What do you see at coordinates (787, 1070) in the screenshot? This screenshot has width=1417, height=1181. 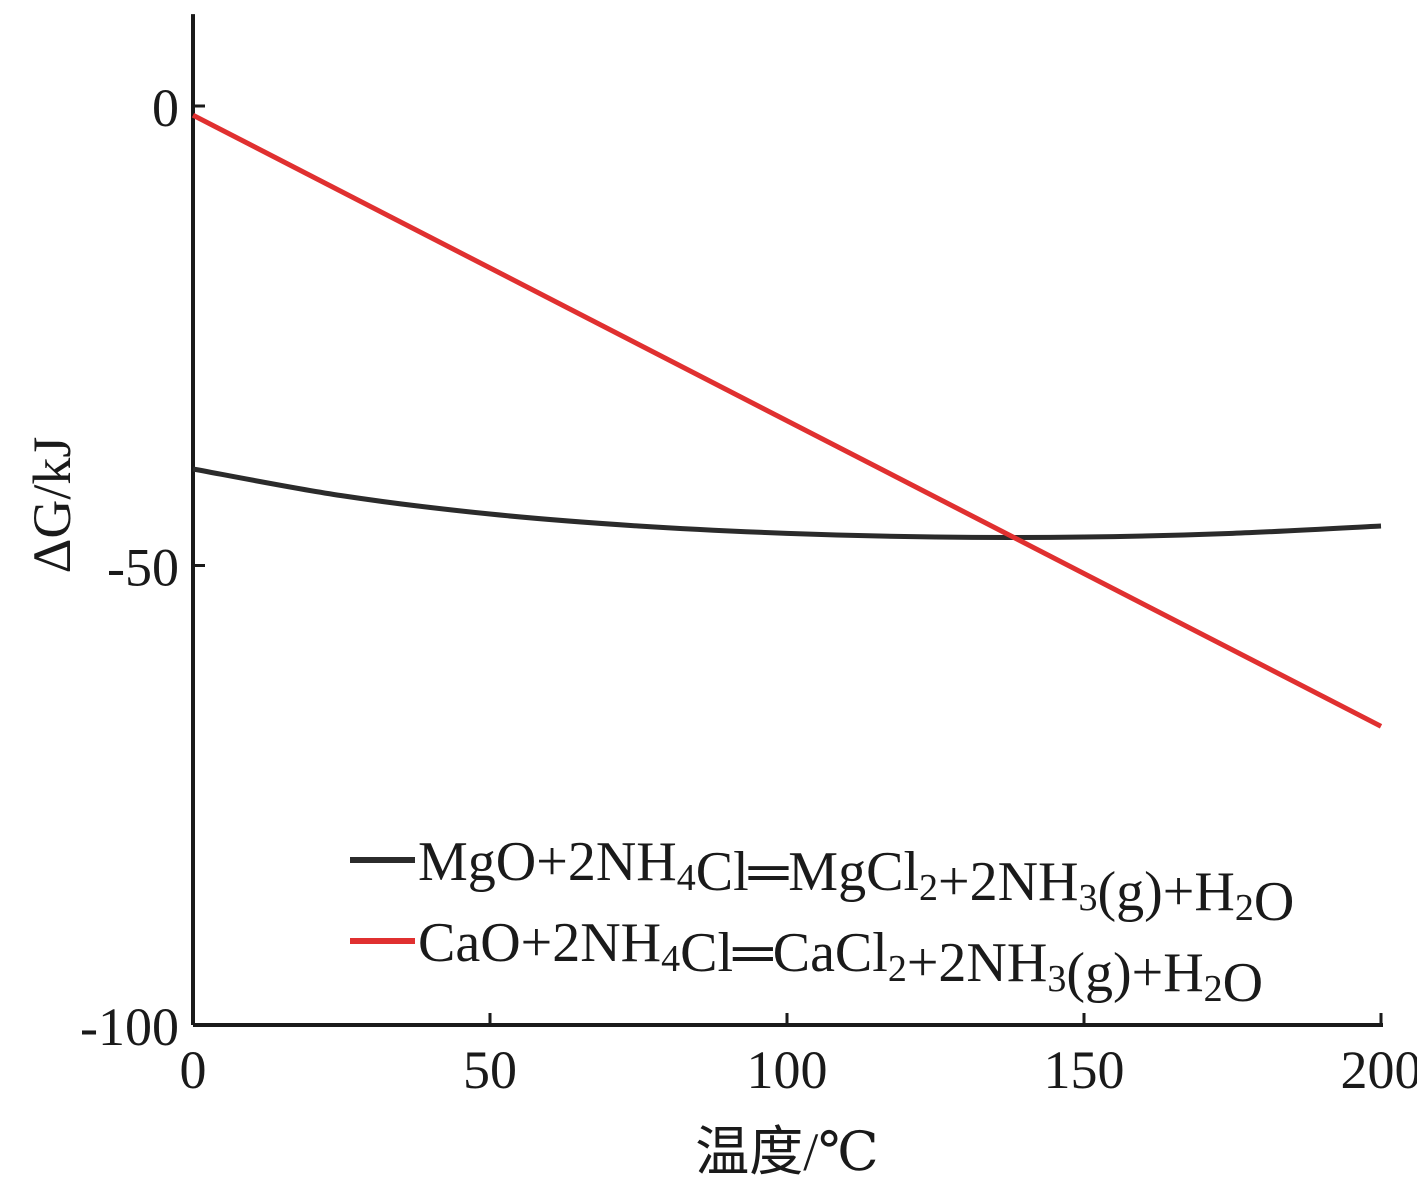 I see `x-tick-label: 100` at bounding box center [787, 1070].